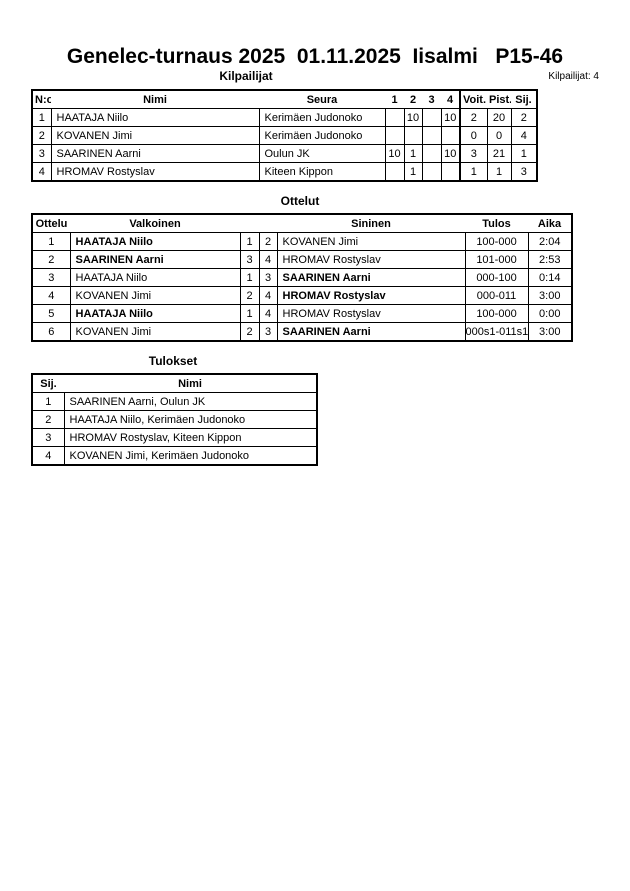 This screenshot has width=630, height=891. Describe the element at coordinates (550, 259) in the screenshot. I see `match-time: 2:53` at that location.